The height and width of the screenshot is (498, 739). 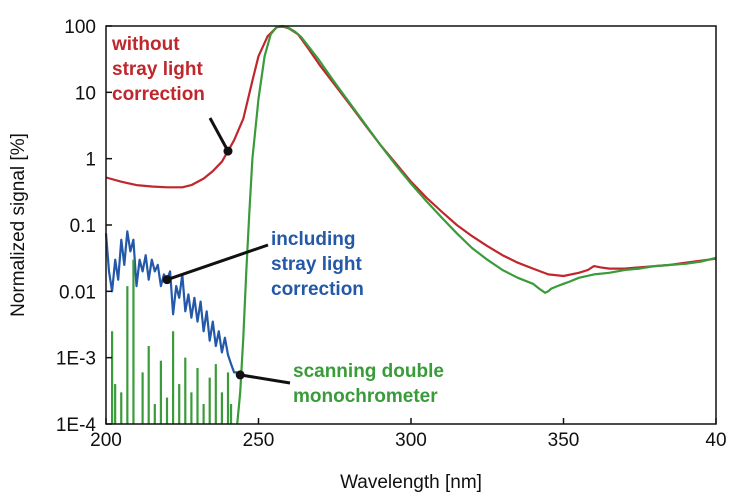 I want to click on y-tick-label: 1, so click(x=90, y=160).